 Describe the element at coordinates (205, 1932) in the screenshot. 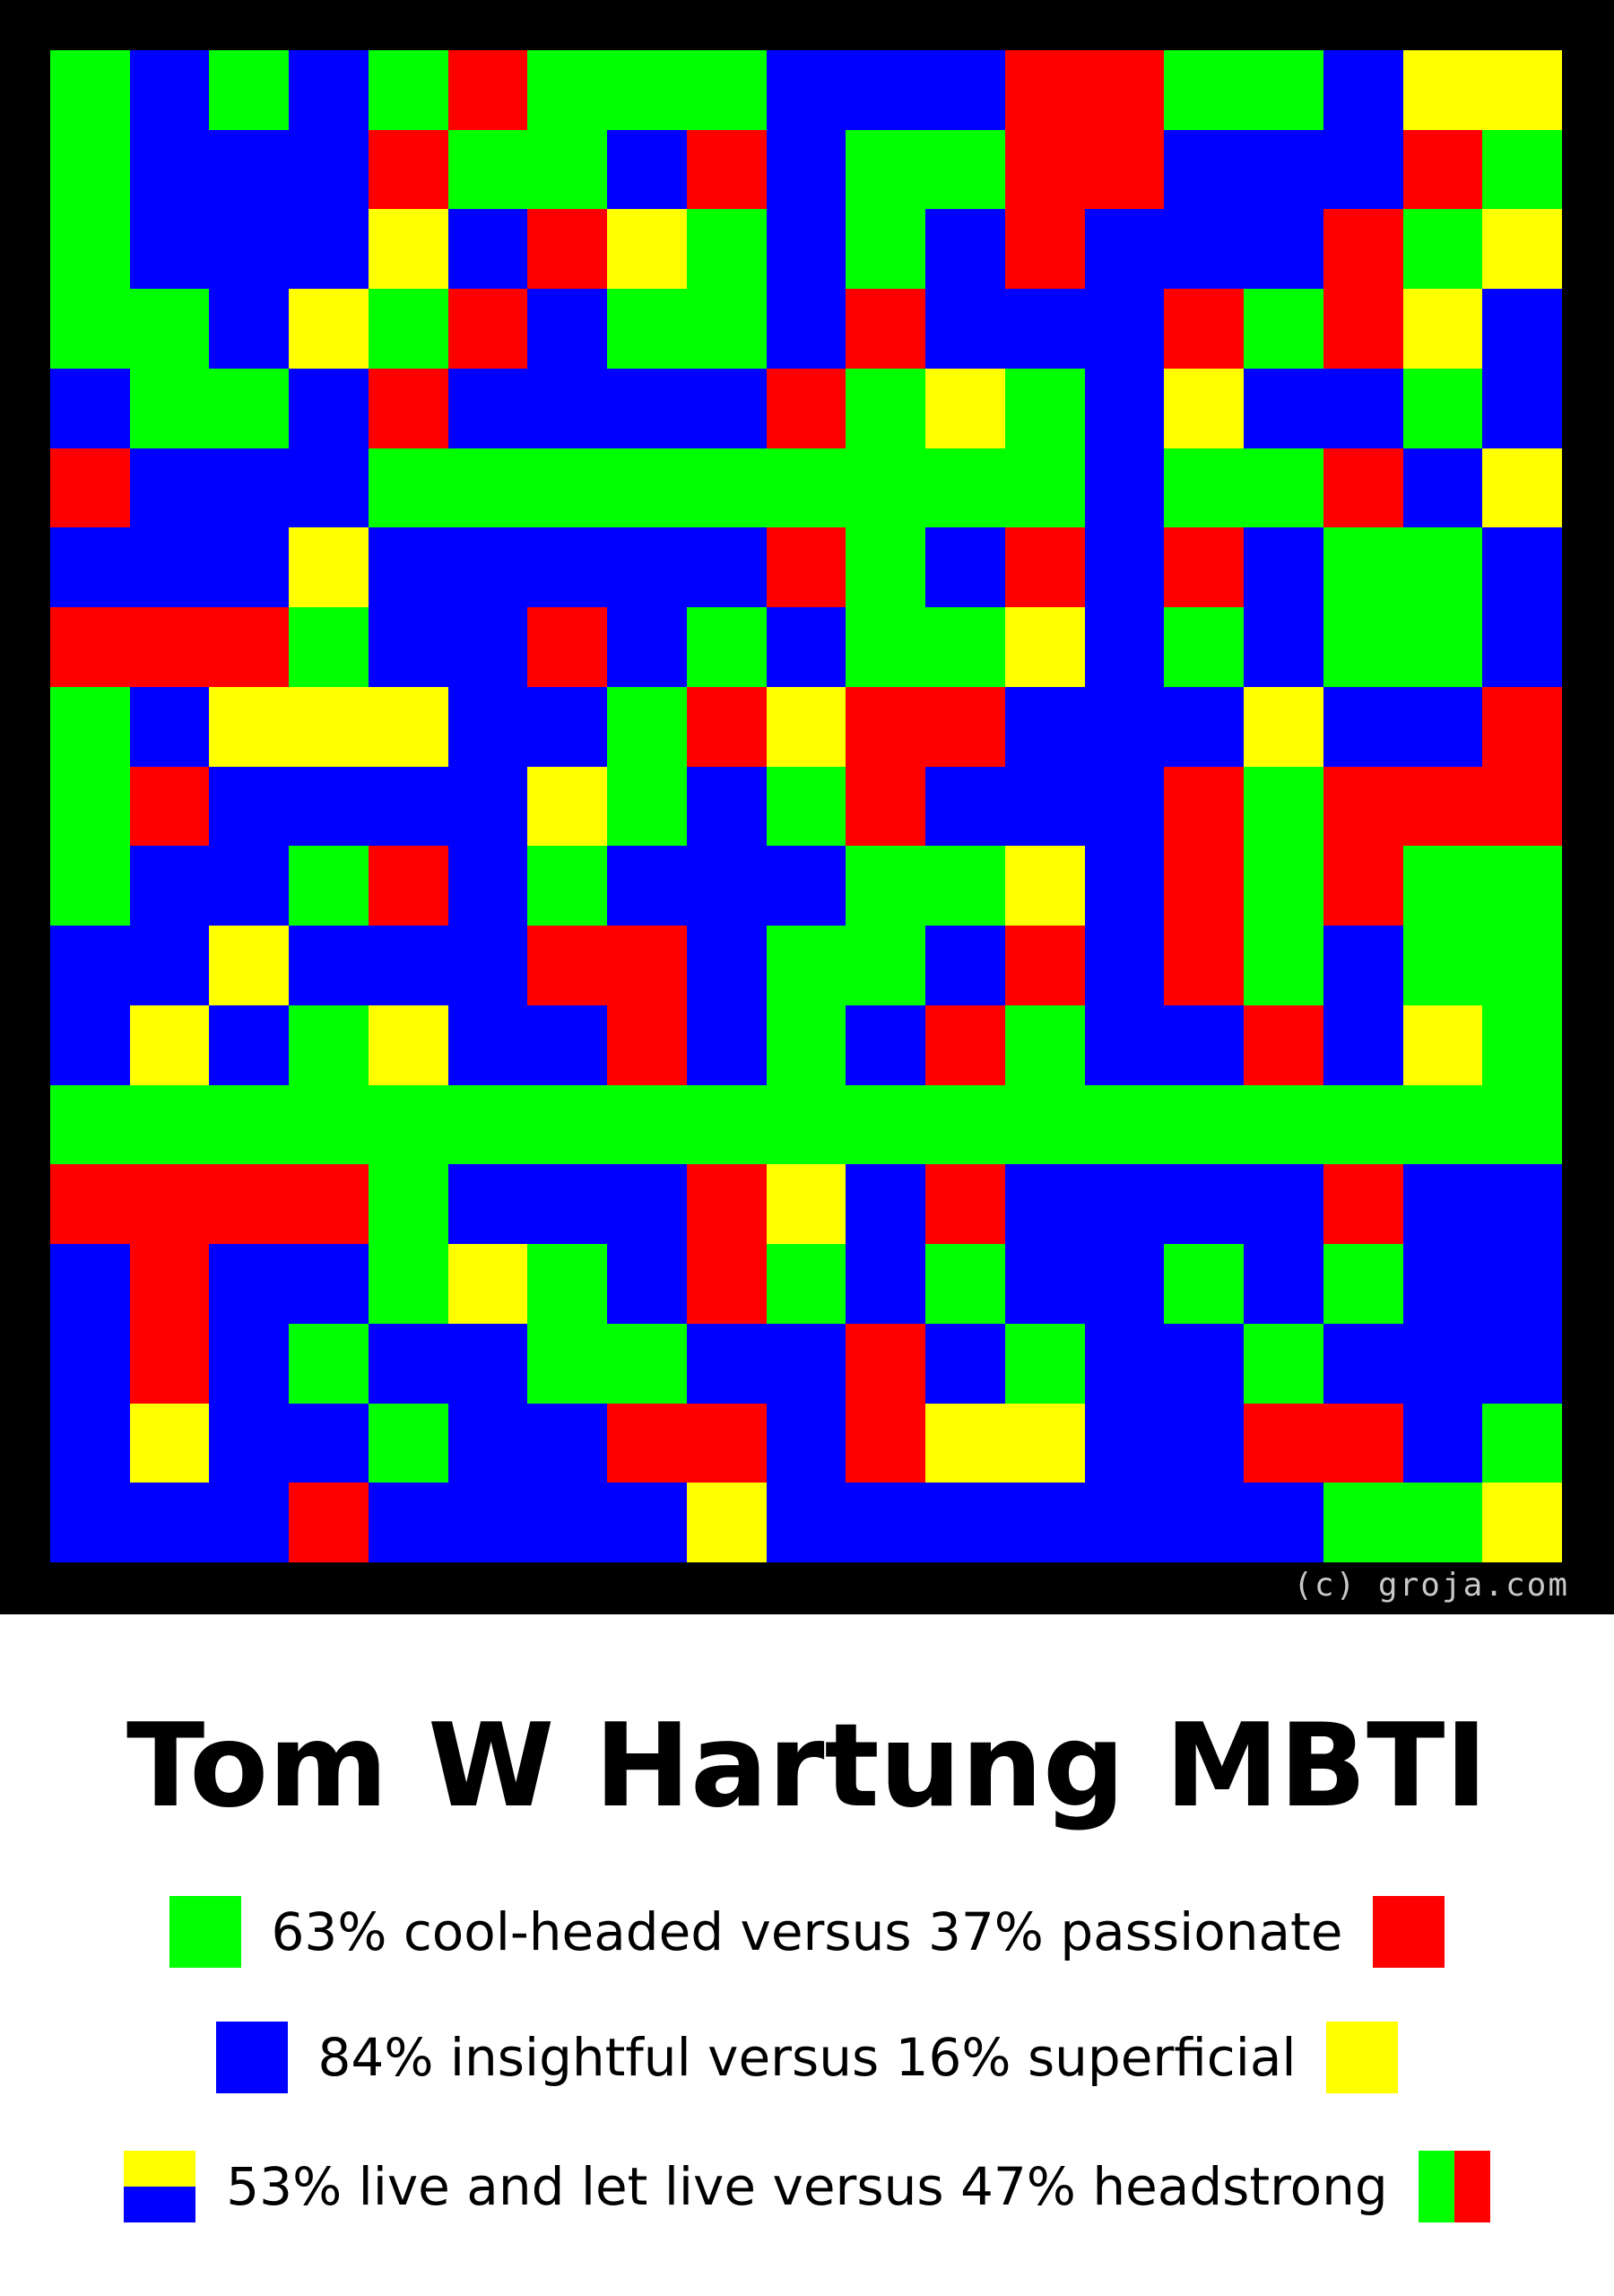

I see `green-swatch` at that location.